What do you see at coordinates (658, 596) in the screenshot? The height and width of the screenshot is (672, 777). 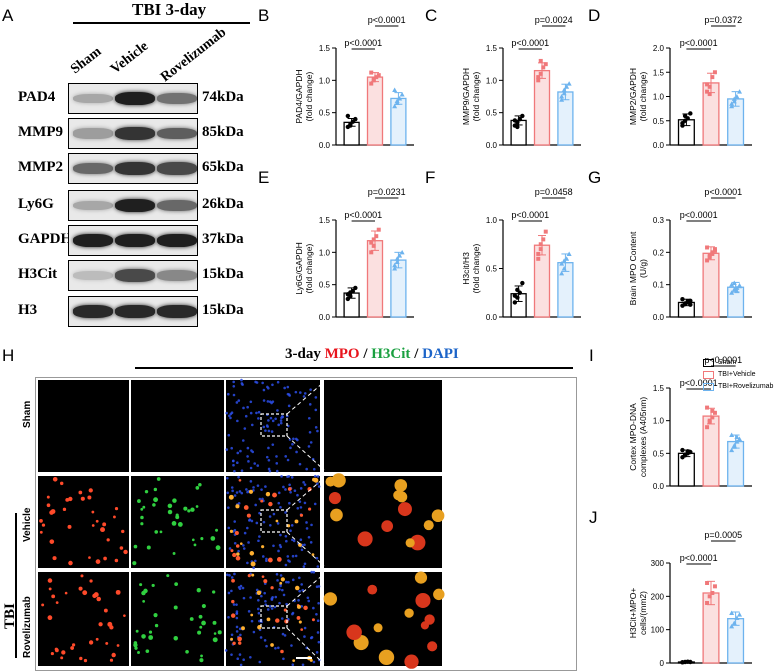 I see `y-tick-label: 200` at bounding box center [658, 596].